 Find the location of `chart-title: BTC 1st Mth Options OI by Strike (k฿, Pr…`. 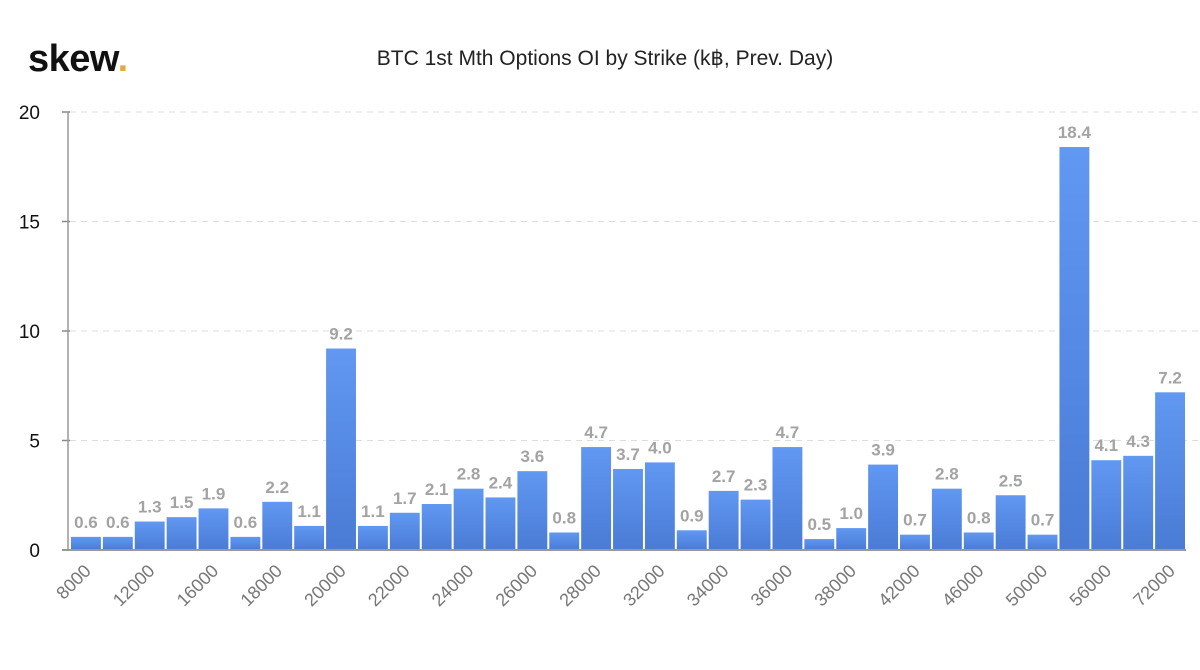

chart-title: BTC 1st Mth Options OI by Strike (k฿, Pr… is located at coordinates (605, 58).